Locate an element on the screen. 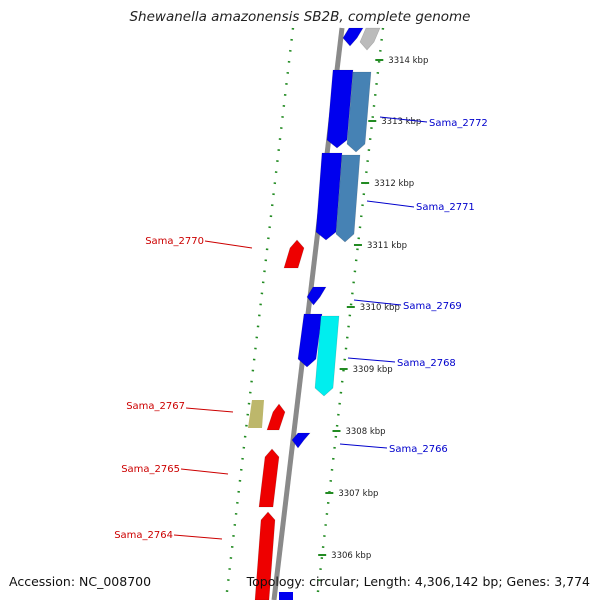  tick-label: 3314 kbp is located at coordinates (408, 61).